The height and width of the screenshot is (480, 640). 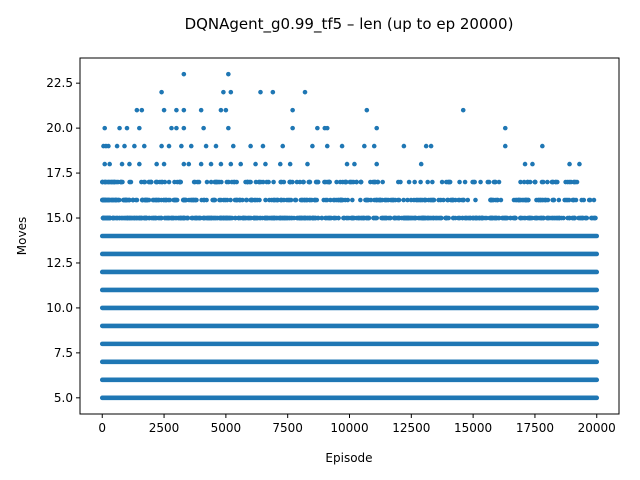 What do you see at coordinates (59, 173) in the screenshot?
I see `y-tick-label: 17.5` at bounding box center [59, 173].